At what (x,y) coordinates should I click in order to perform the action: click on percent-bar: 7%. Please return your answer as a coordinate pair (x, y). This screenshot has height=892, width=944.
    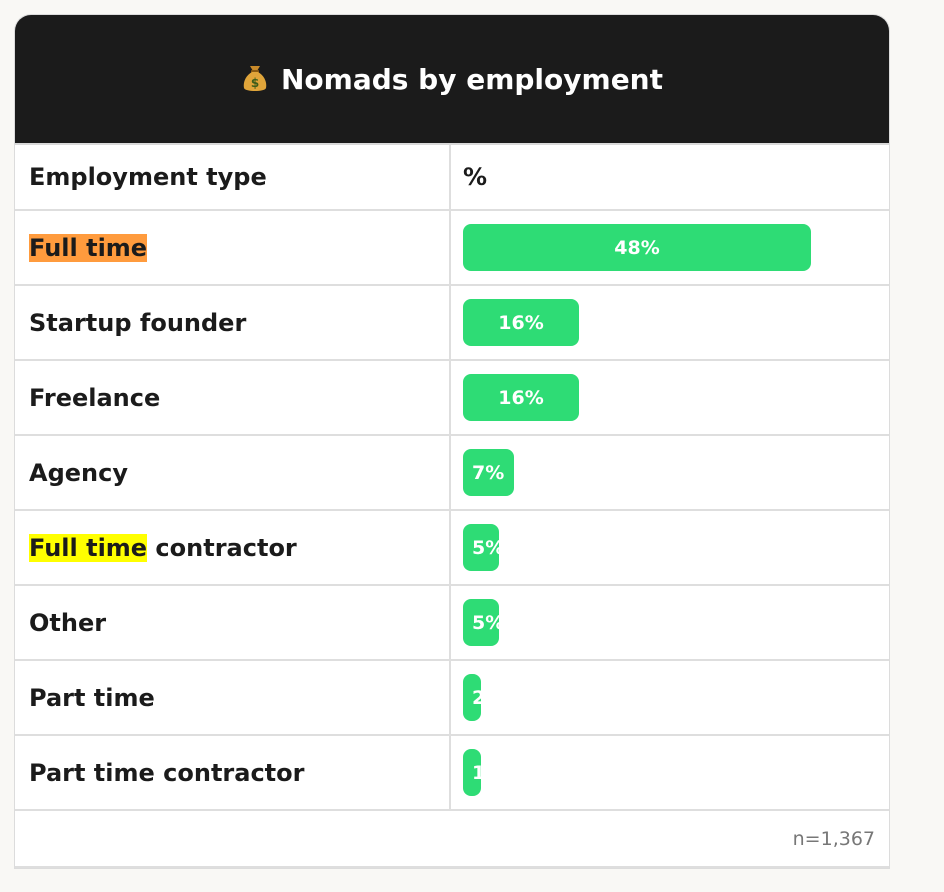
    Looking at the image, I should click on (488, 472).